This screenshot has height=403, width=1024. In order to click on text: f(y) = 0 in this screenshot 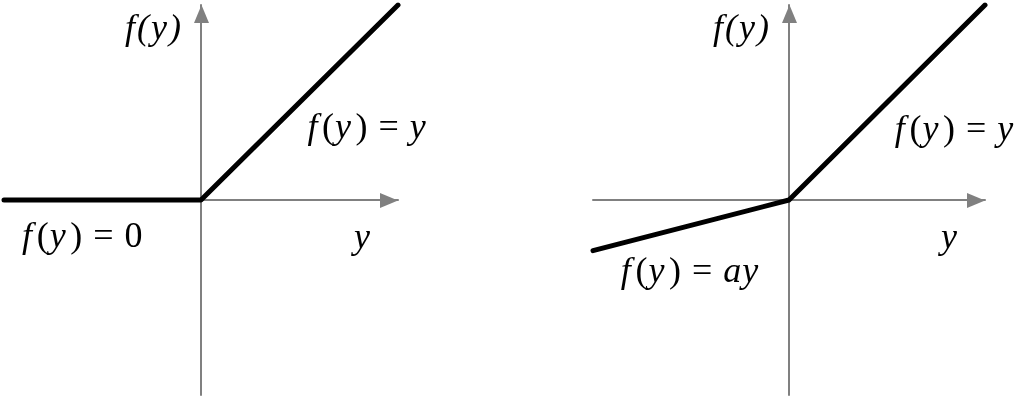, I will do `click(83, 235)`.